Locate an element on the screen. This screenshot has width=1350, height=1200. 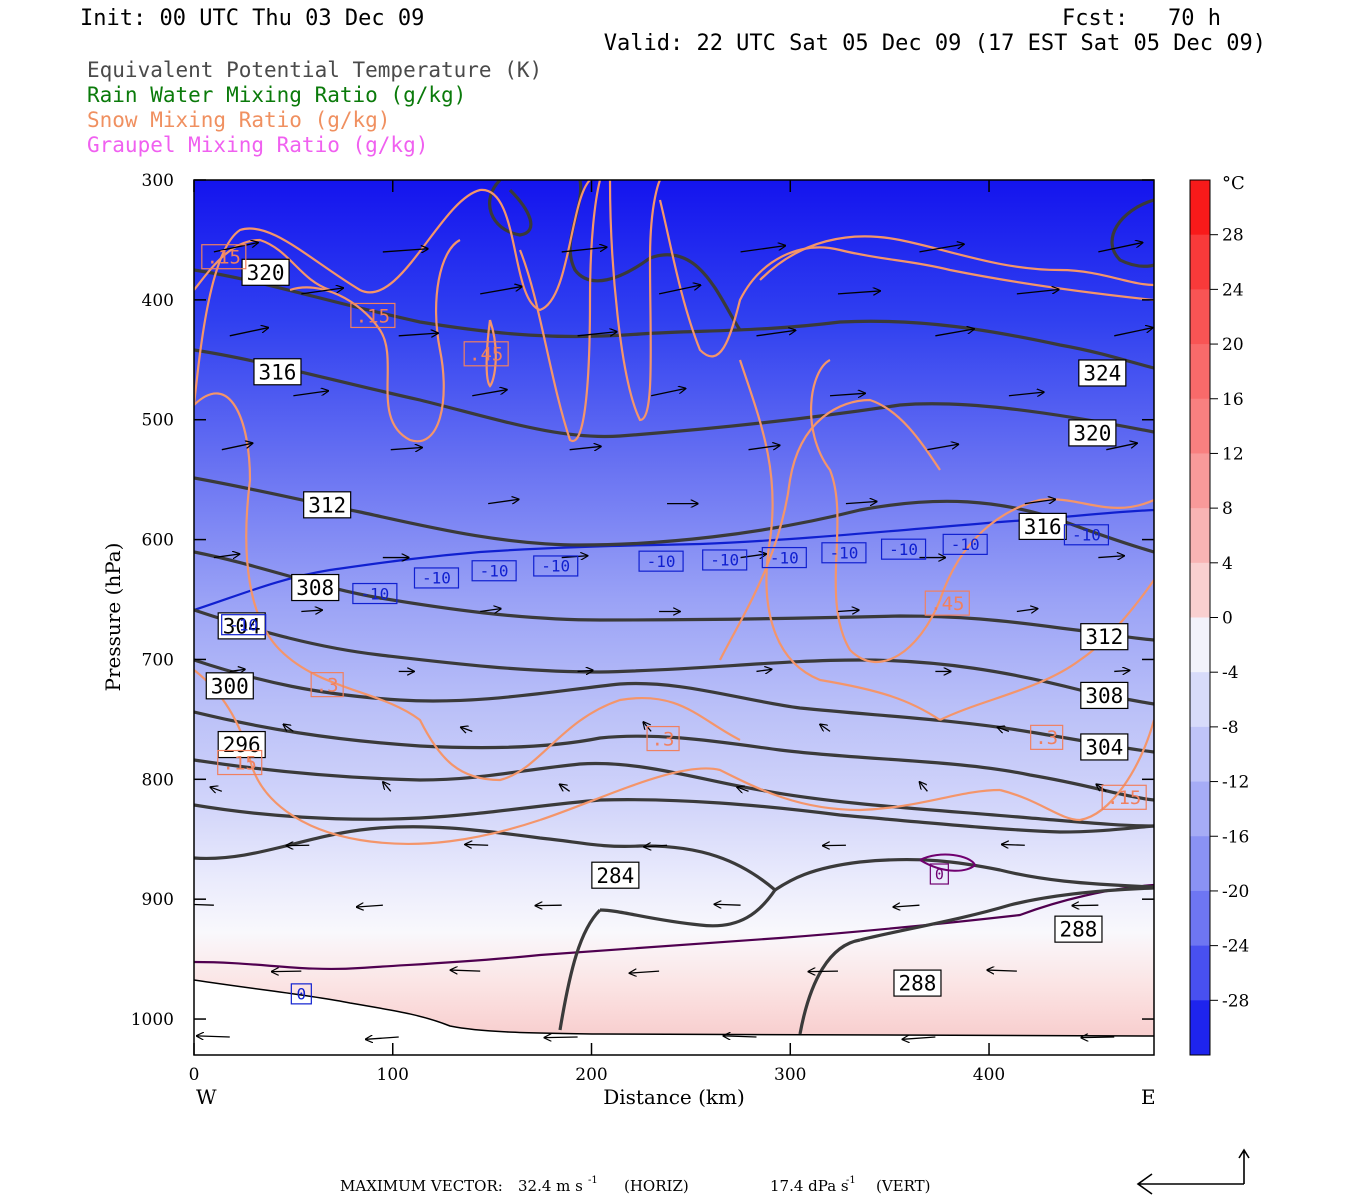
colorbar: 28 24 20 16 12 8 4 0 -4 -8 -12 -16 -20 -24 -28 is located at coordinates (1219, 617).